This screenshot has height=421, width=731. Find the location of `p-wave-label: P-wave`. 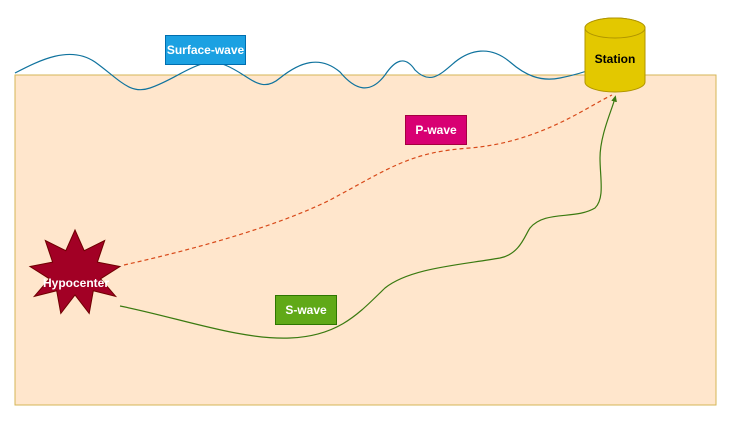

p-wave-label: P-wave is located at coordinates (436, 130).